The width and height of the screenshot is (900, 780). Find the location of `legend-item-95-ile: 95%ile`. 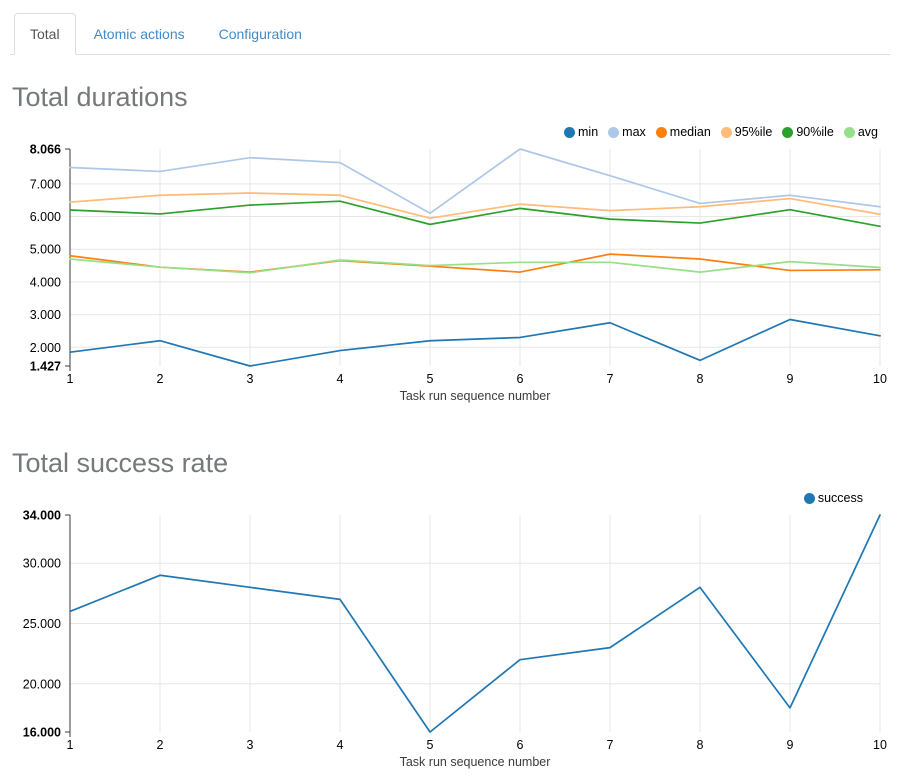

legend-item-95-ile: 95%ile is located at coordinates (746, 132).